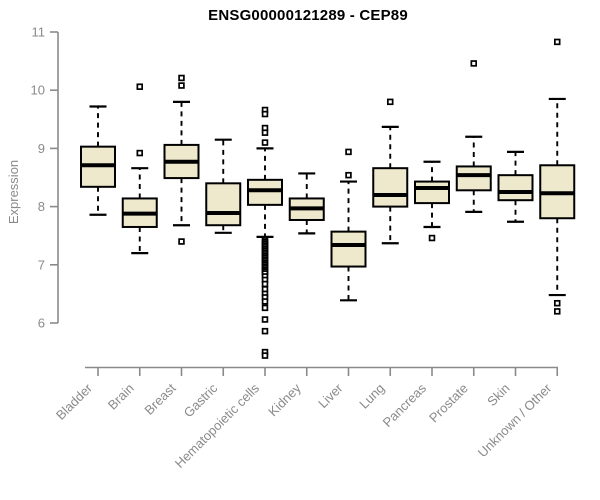 This screenshot has height=500, width=600. Describe the element at coordinates (181, 159) in the screenshot. I see `boxplot-breast` at that location.